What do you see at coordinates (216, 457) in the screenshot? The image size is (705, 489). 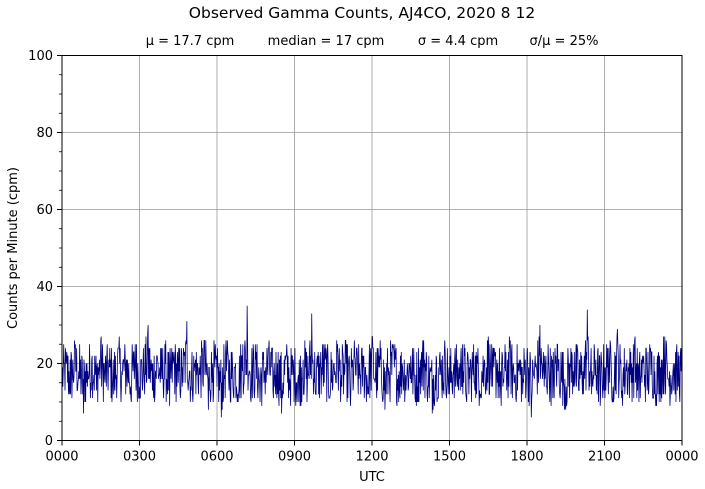 I see `x-tick-label: 0600` at bounding box center [216, 457].